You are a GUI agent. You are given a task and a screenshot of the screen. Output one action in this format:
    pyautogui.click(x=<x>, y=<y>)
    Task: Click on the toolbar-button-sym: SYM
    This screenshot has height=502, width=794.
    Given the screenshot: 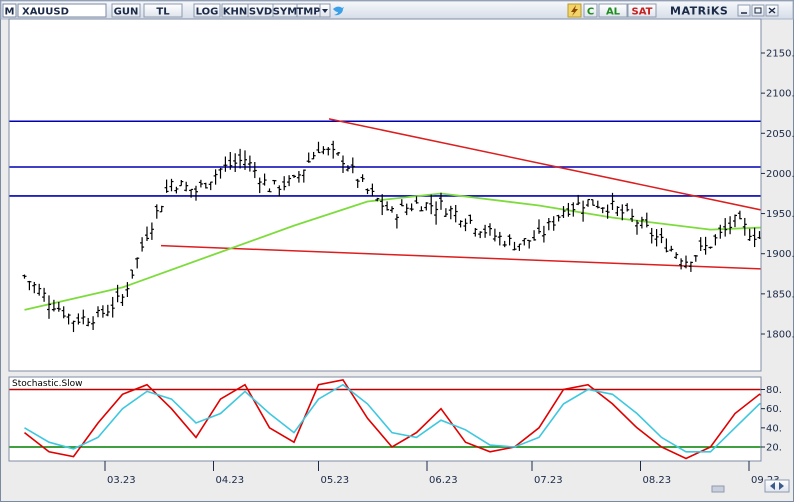 What is the action you would take?
    pyautogui.click(x=285, y=10)
    